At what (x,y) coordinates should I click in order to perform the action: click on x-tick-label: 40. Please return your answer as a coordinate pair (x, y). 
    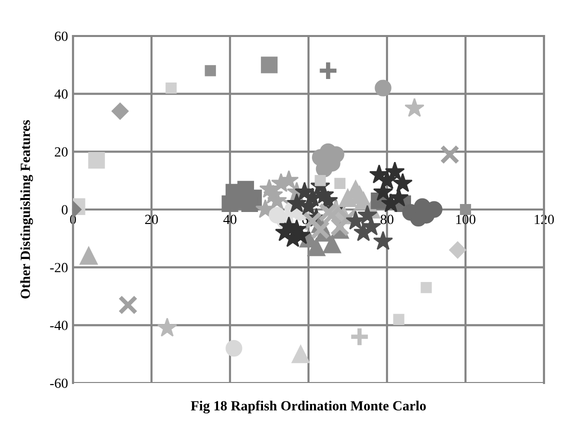
    Looking at the image, I should click on (229, 219).